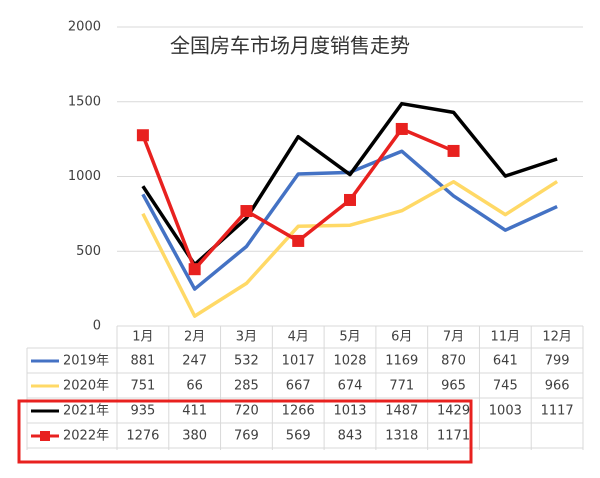 This screenshot has width=600, height=478. What do you see at coordinates (84, 101) in the screenshot?
I see `y-tick-label: 1500` at bounding box center [84, 101].